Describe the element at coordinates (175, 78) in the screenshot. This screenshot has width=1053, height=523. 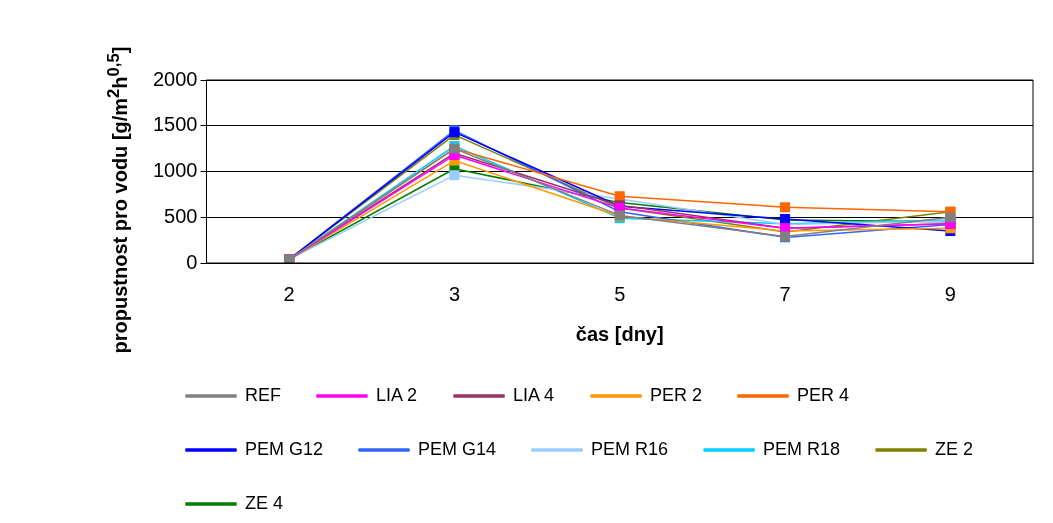
I see `y-tick-label: 2000` at that location.